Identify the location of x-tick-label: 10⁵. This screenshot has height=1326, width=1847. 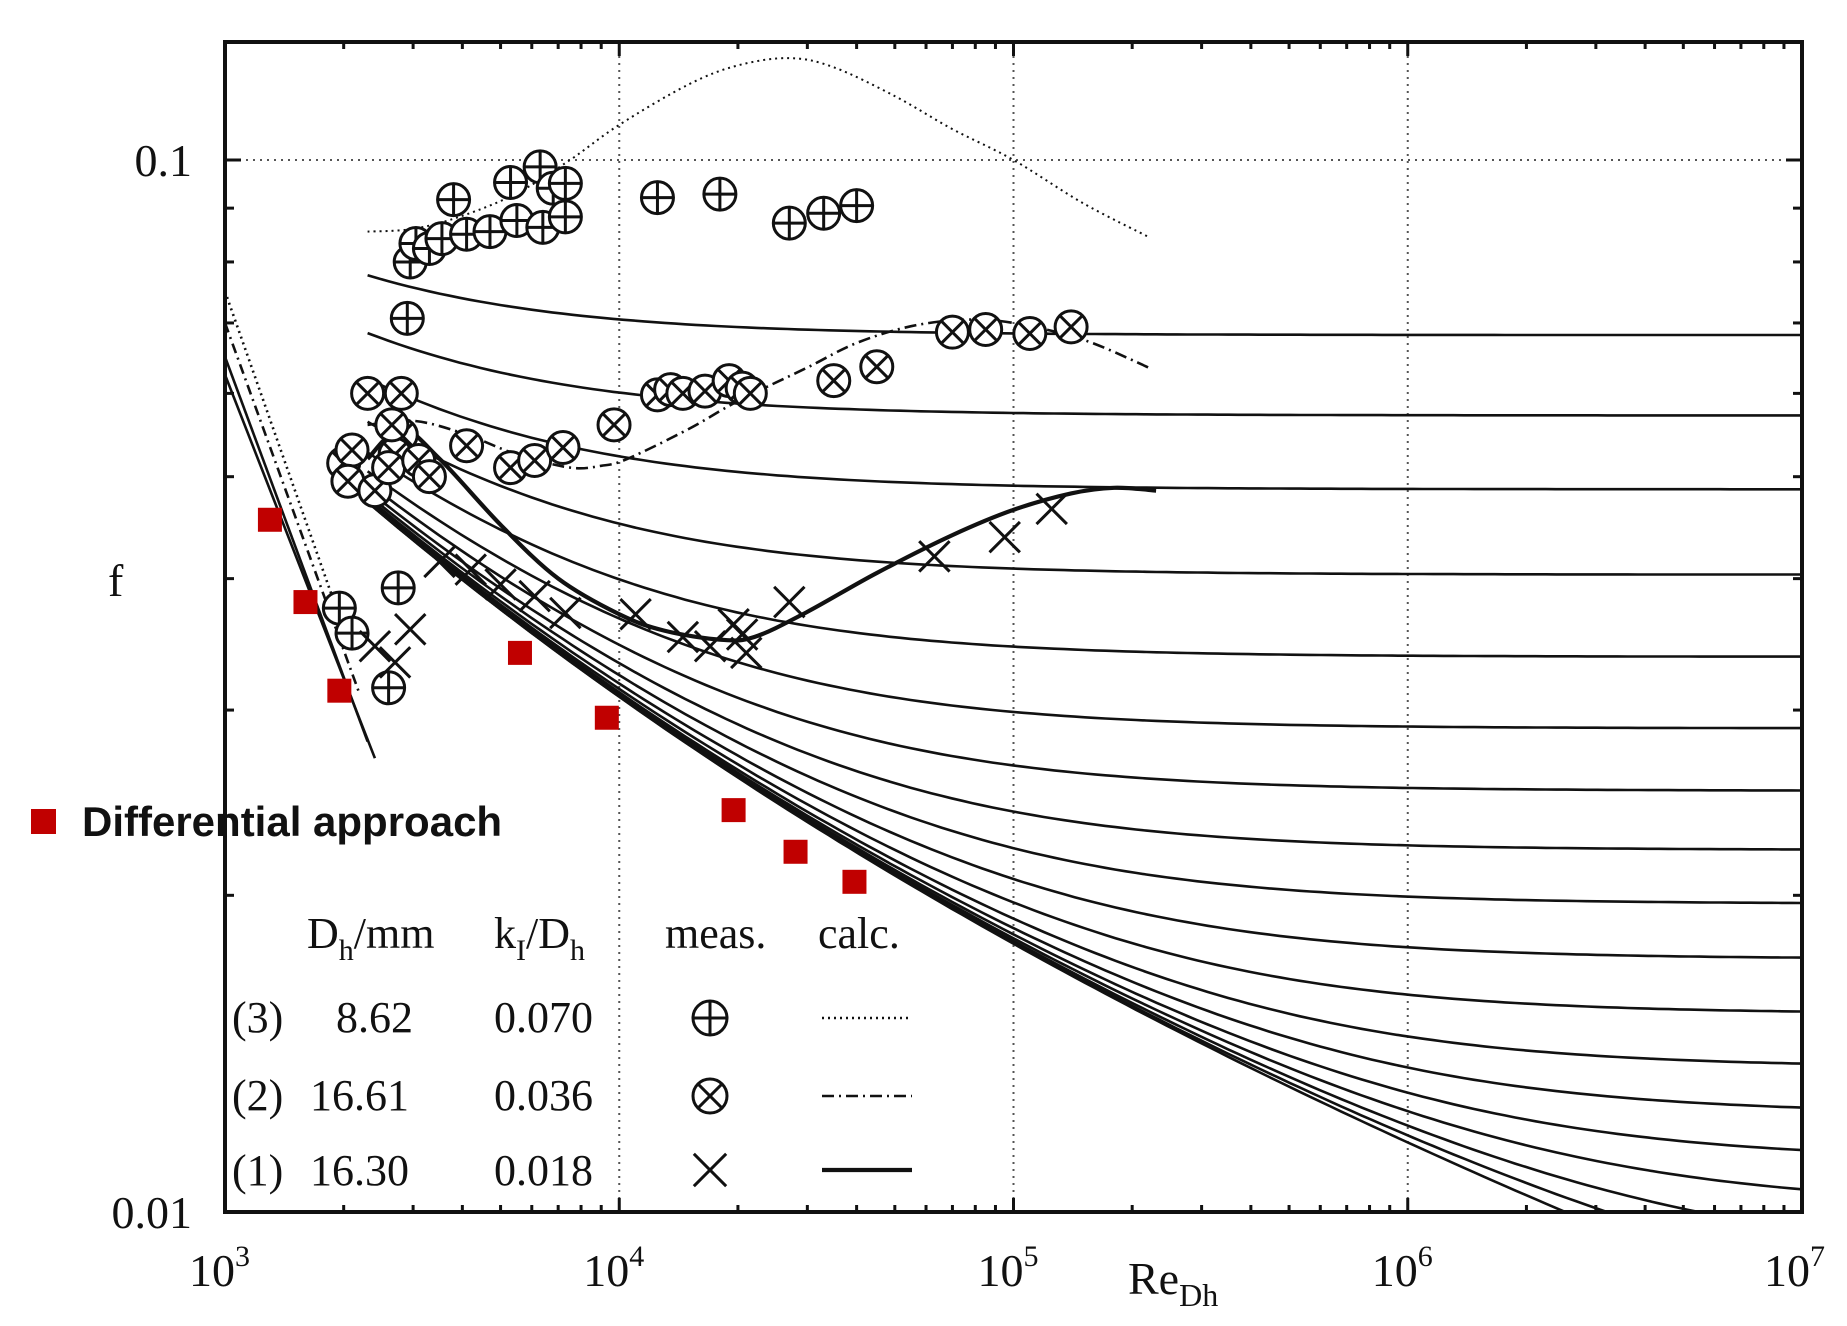
(1008, 1268).